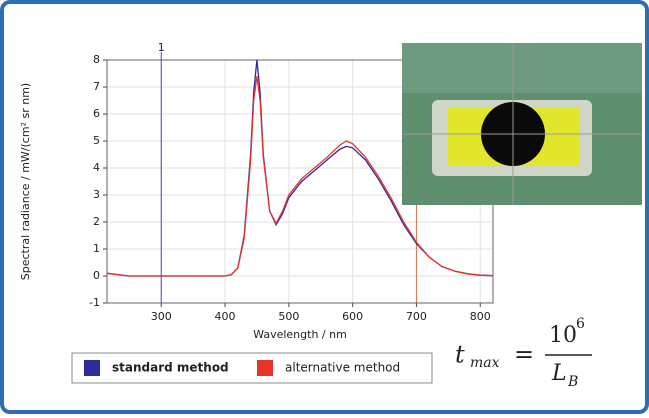  I want to click on formula-lhs: t, so click(460, 355).